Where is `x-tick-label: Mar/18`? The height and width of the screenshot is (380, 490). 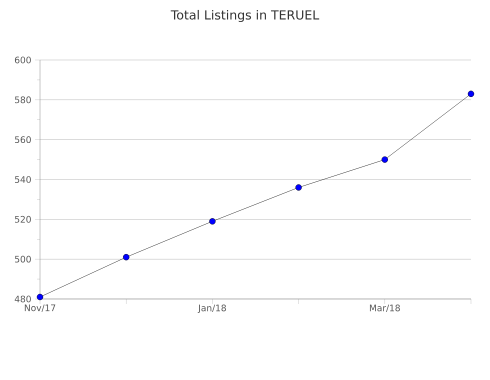
x-tick-label: Mar/18 is located at coordinates (385, 308).